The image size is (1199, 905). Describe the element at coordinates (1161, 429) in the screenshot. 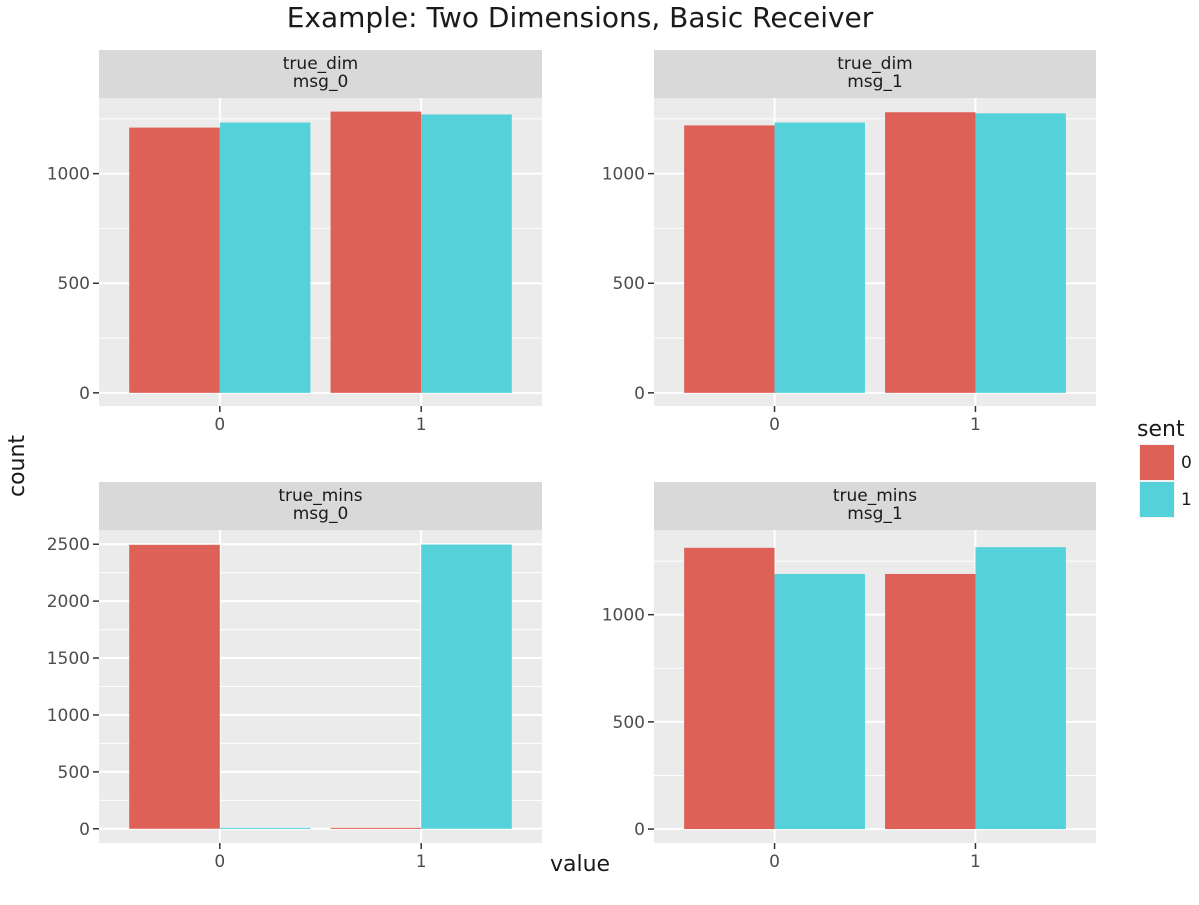

I see `legend-title: sent` at that location.